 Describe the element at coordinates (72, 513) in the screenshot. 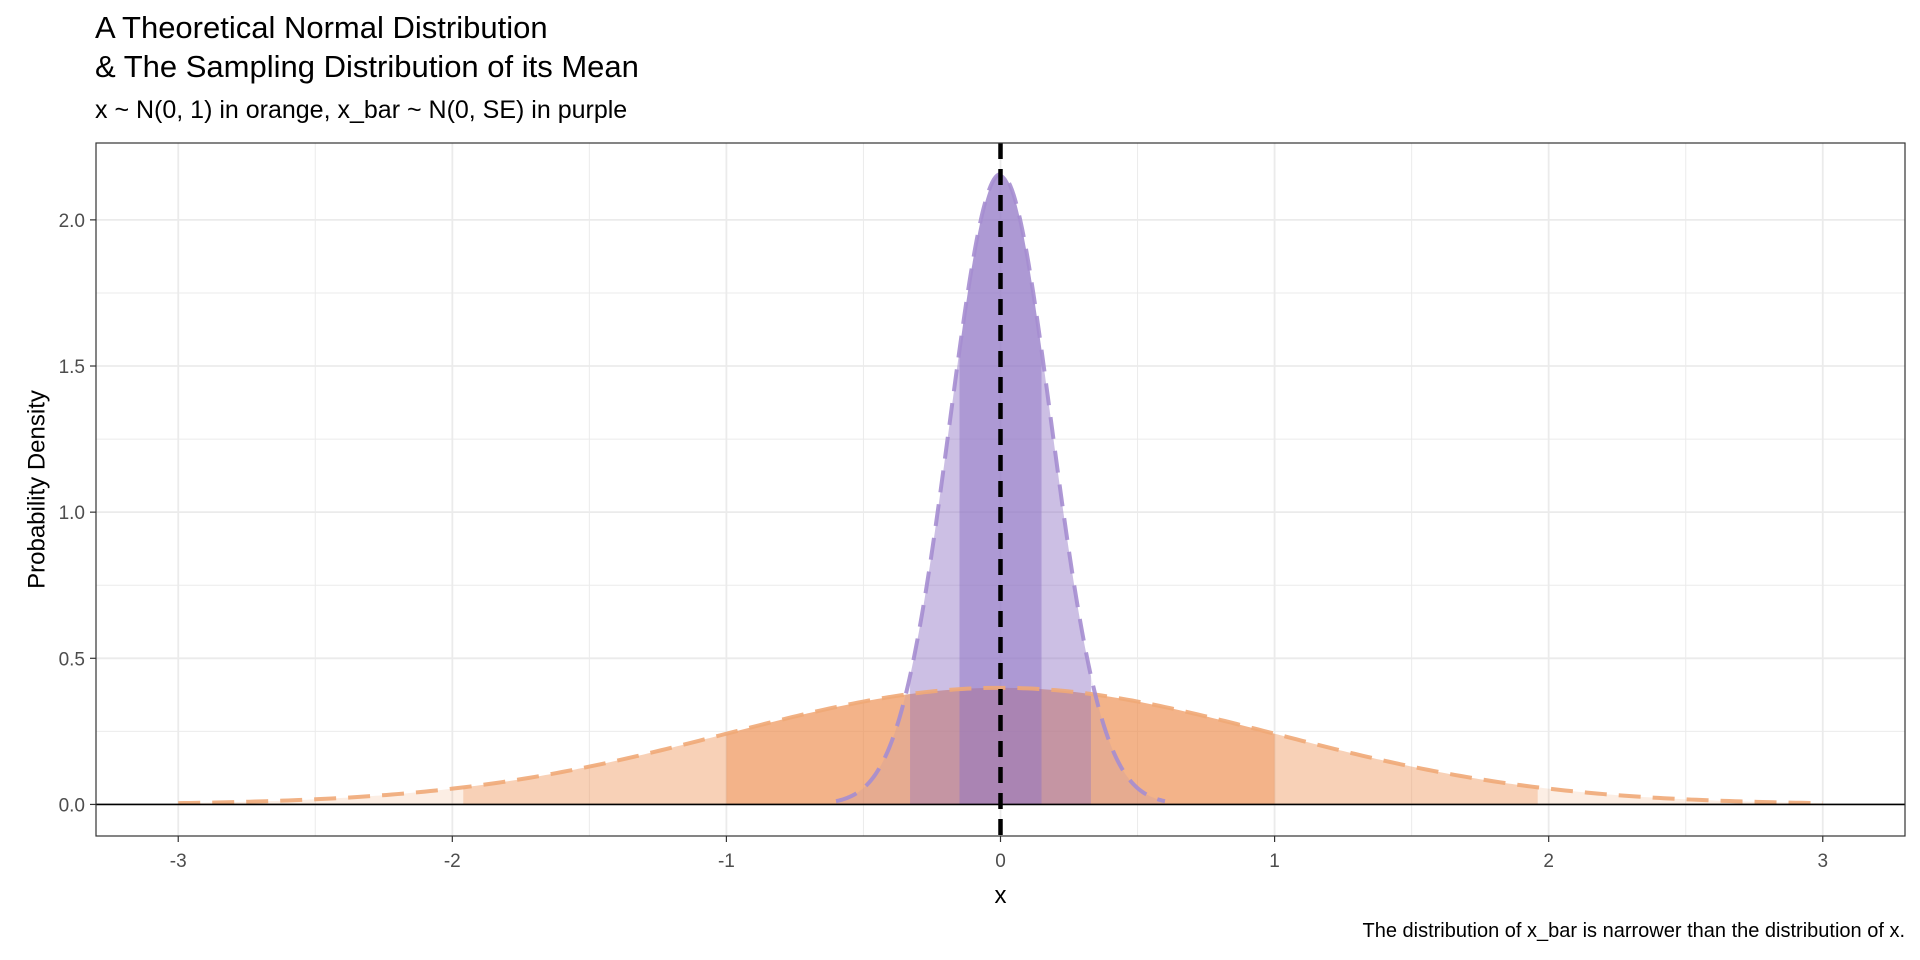

I see `y-tick-label: 1.0` at that location.